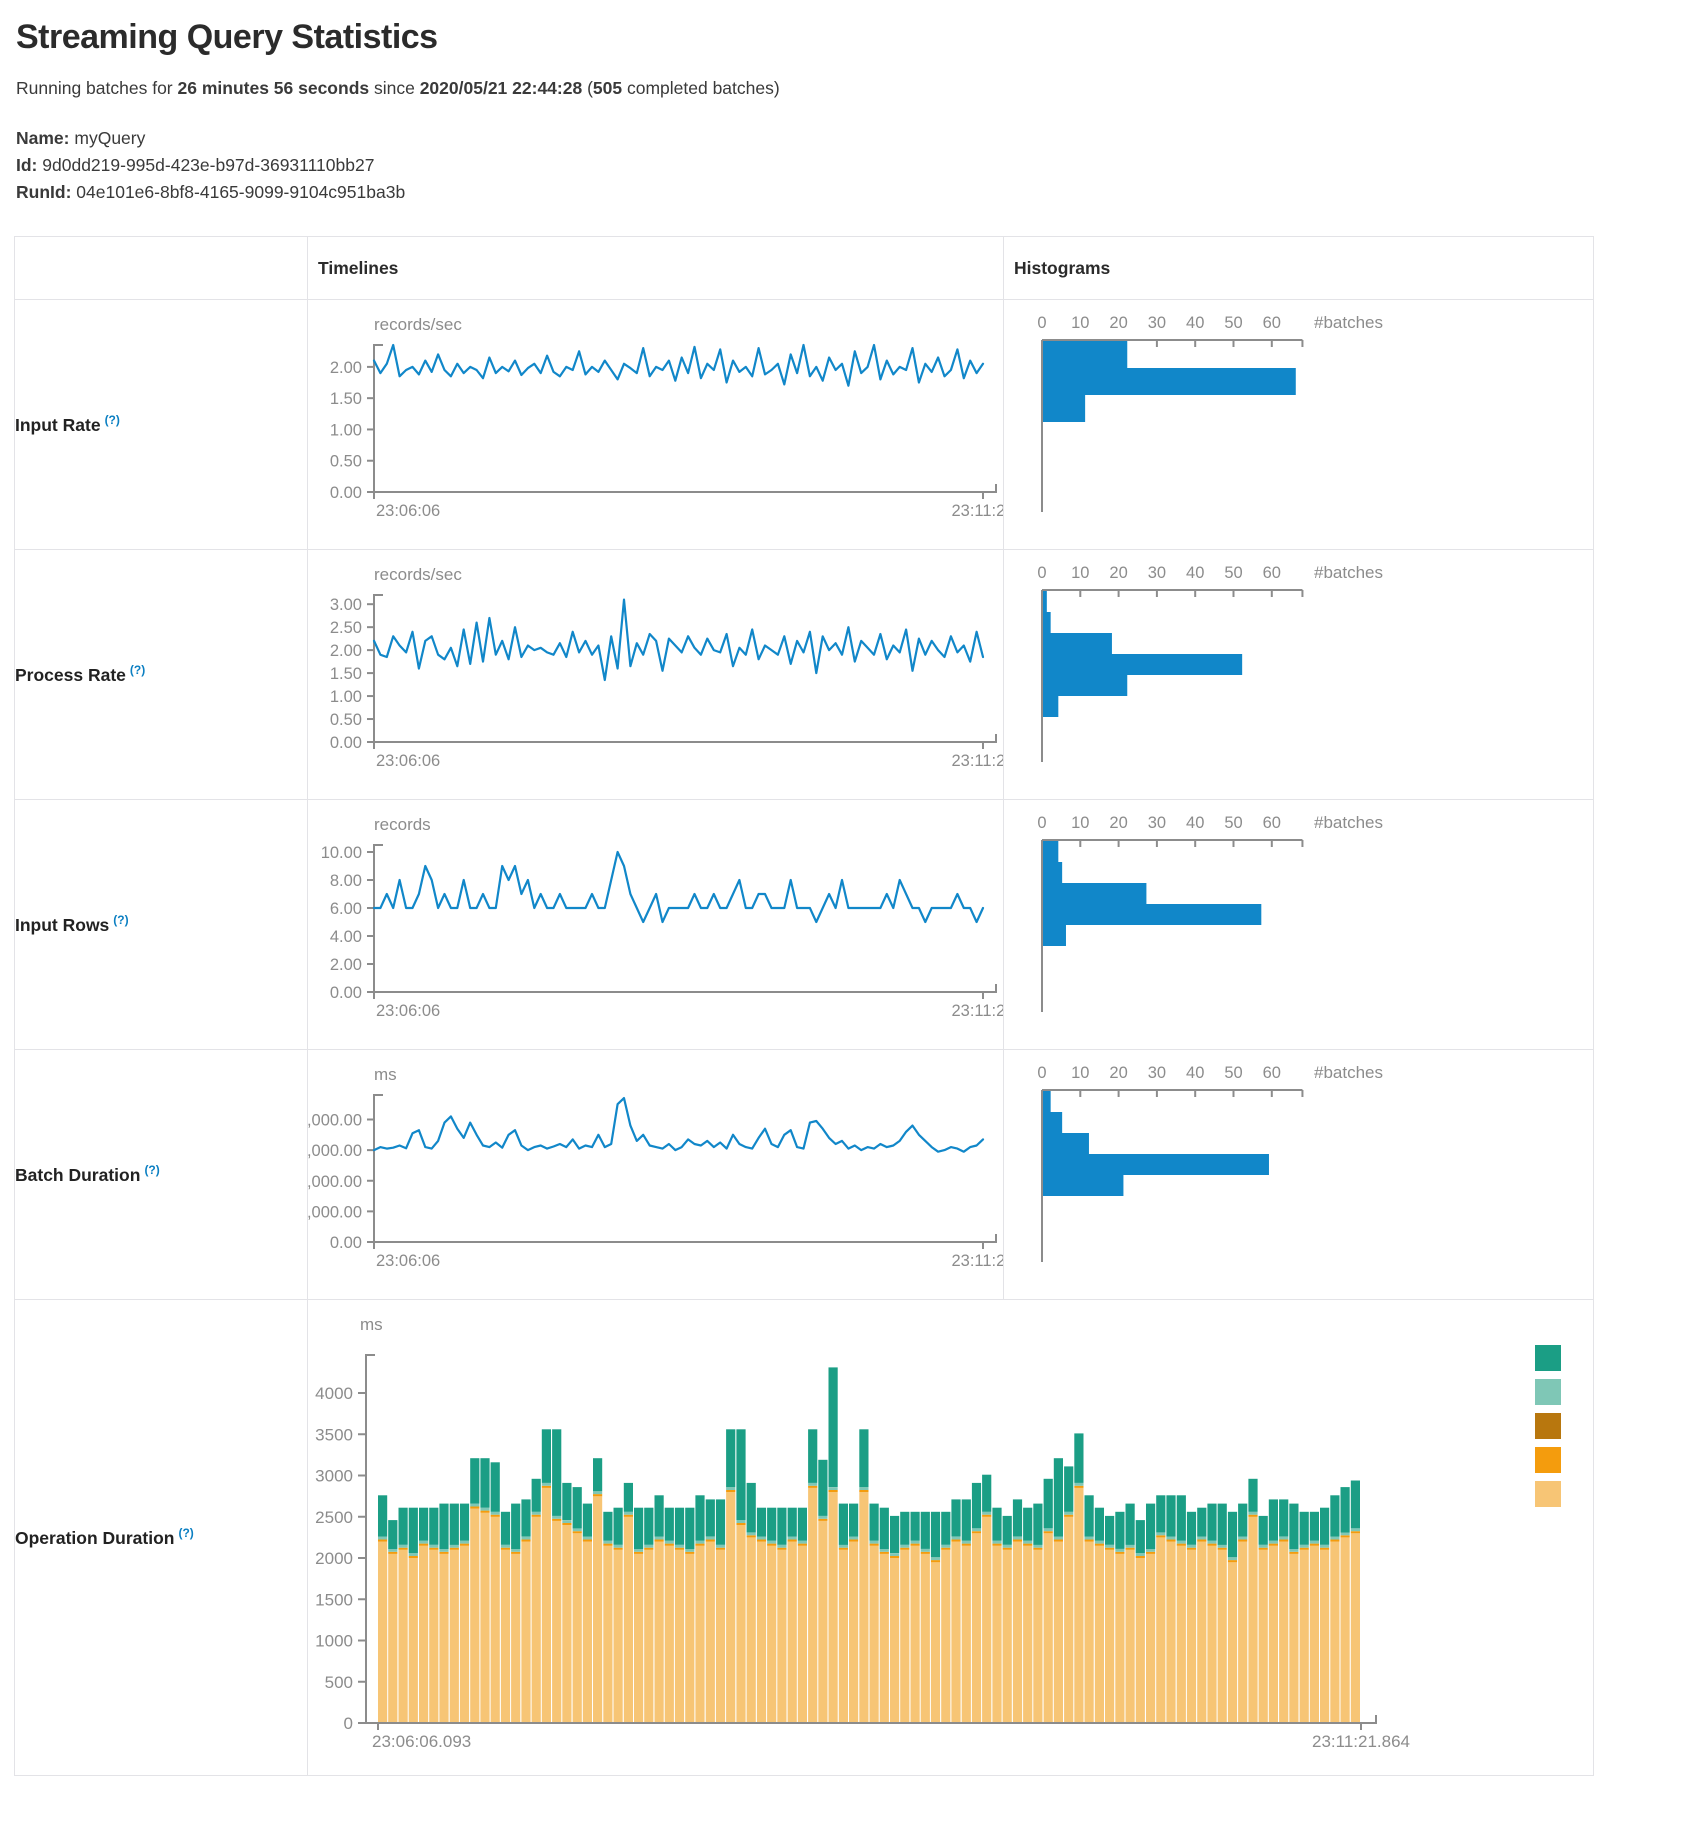  Describe the element at coordinates (371, 1324) in the screenshot. I see `svg-text: ms` at that location.